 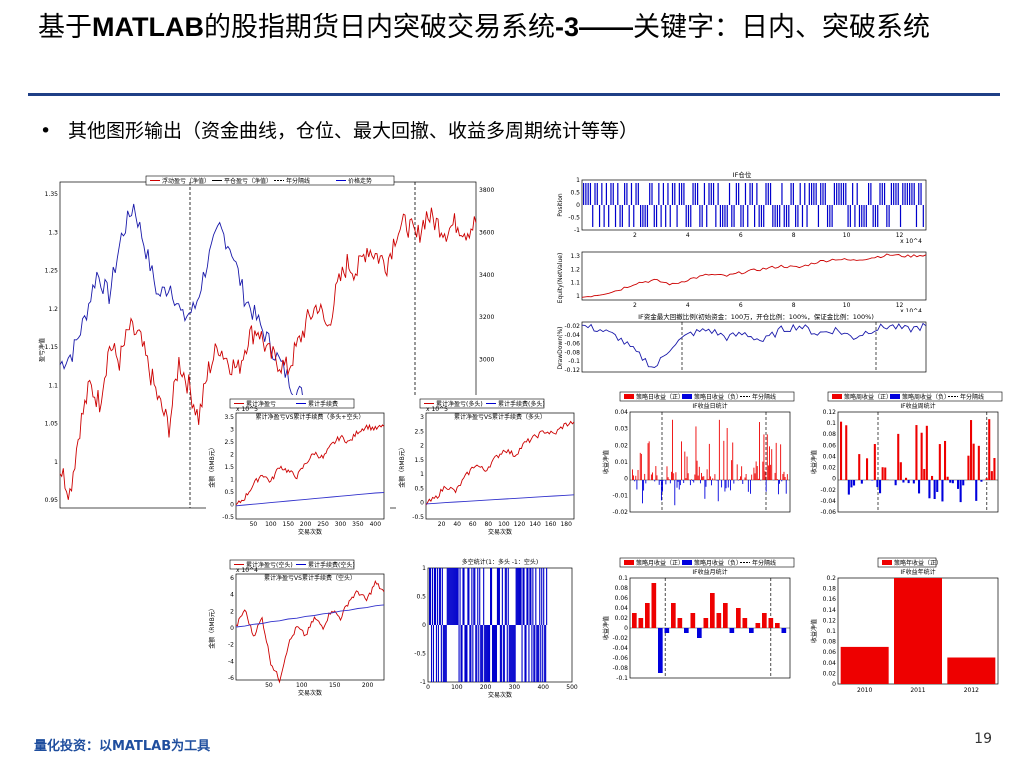 I want to click on daily-return-ylabel: 收益净值, so click(x=606, y=462).